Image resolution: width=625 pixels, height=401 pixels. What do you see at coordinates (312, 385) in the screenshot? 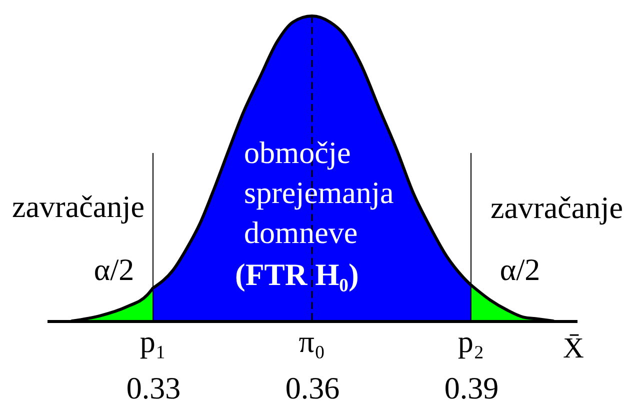
I see `x-tick-label: 0.36` at bounding box center [312, 385].